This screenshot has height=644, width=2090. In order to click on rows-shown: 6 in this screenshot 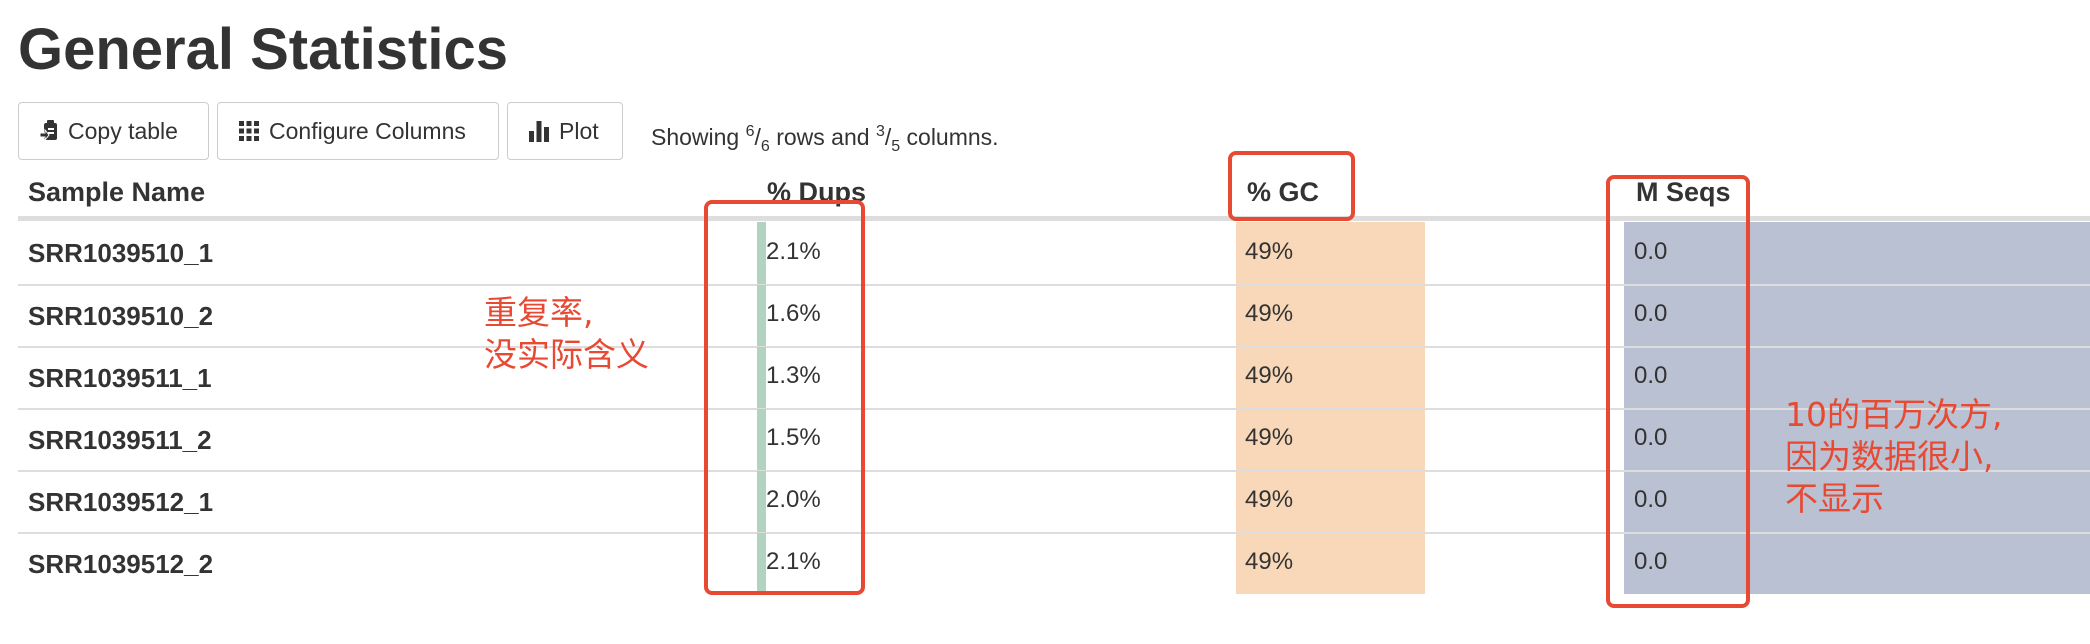, I will do `click(750, 131)`.